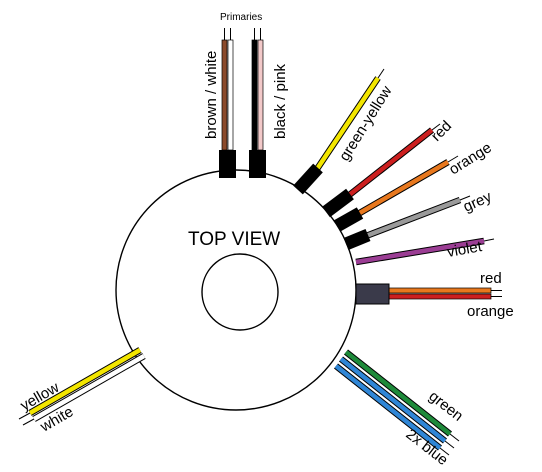 The height and width of the screenshot is (472, 542). What do you see at coordinates (420, 251) in the screenshot?
I see `wire-violet` at bounding box center [420, 251].